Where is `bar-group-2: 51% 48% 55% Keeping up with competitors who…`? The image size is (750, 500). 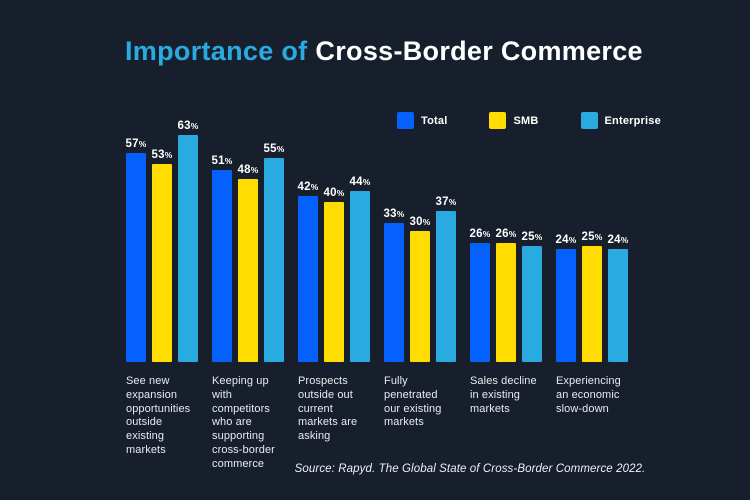 bar-group-2: 51% 48% 55% Keeping up with competitors who… is located at coordinates (255, 300).